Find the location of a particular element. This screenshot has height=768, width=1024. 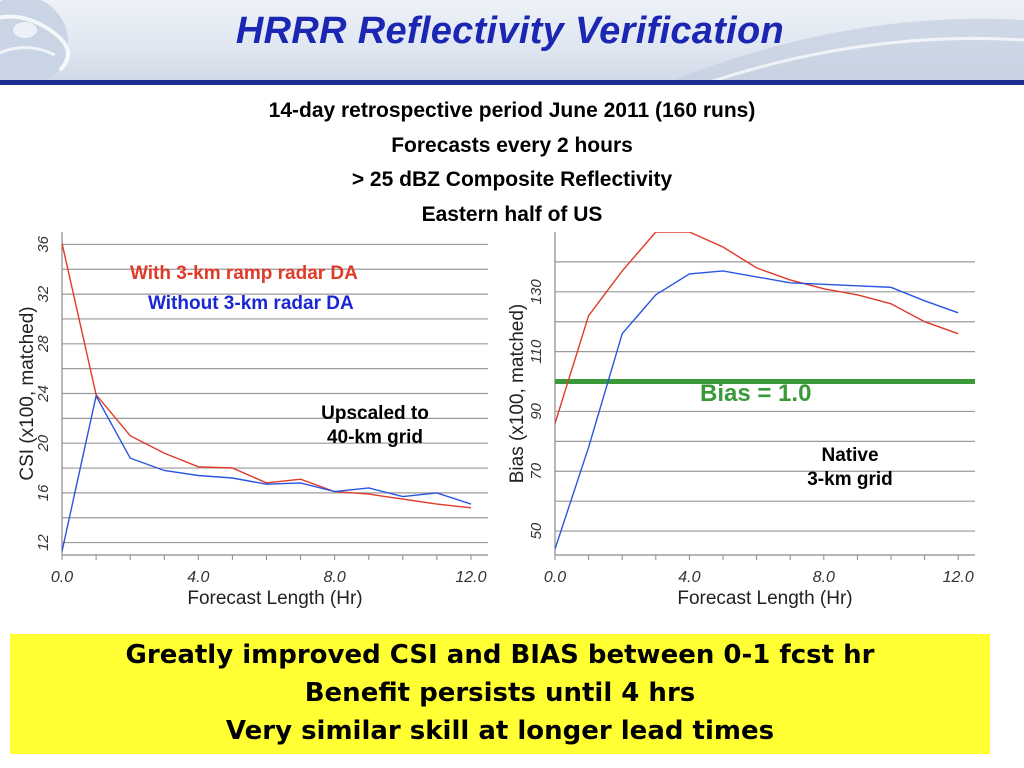

subtitle-line: Eastern half of US is located at coordinates (512, 214).